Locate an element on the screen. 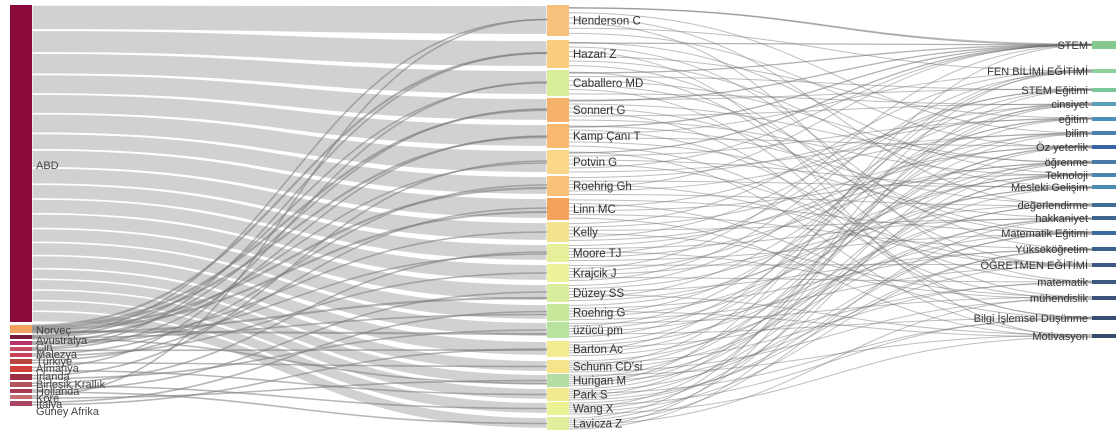  link-sonnert-g-renme is located at coordinates (830, 133).